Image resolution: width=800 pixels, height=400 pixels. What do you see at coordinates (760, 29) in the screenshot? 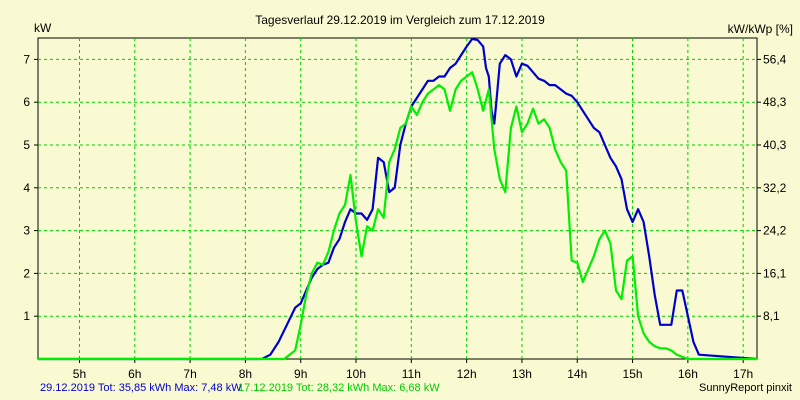
I see `y-right-unit: kW/kWp [%]` at bounding box center [760, 29].